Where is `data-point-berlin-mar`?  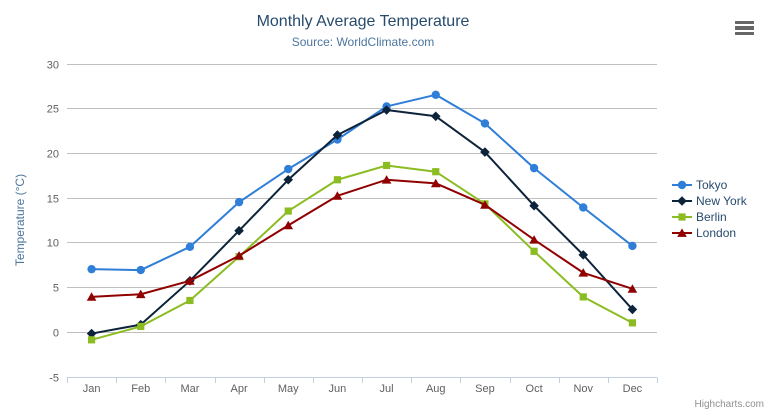
data-point-berlin-mar is located at coordinates (190, 300).